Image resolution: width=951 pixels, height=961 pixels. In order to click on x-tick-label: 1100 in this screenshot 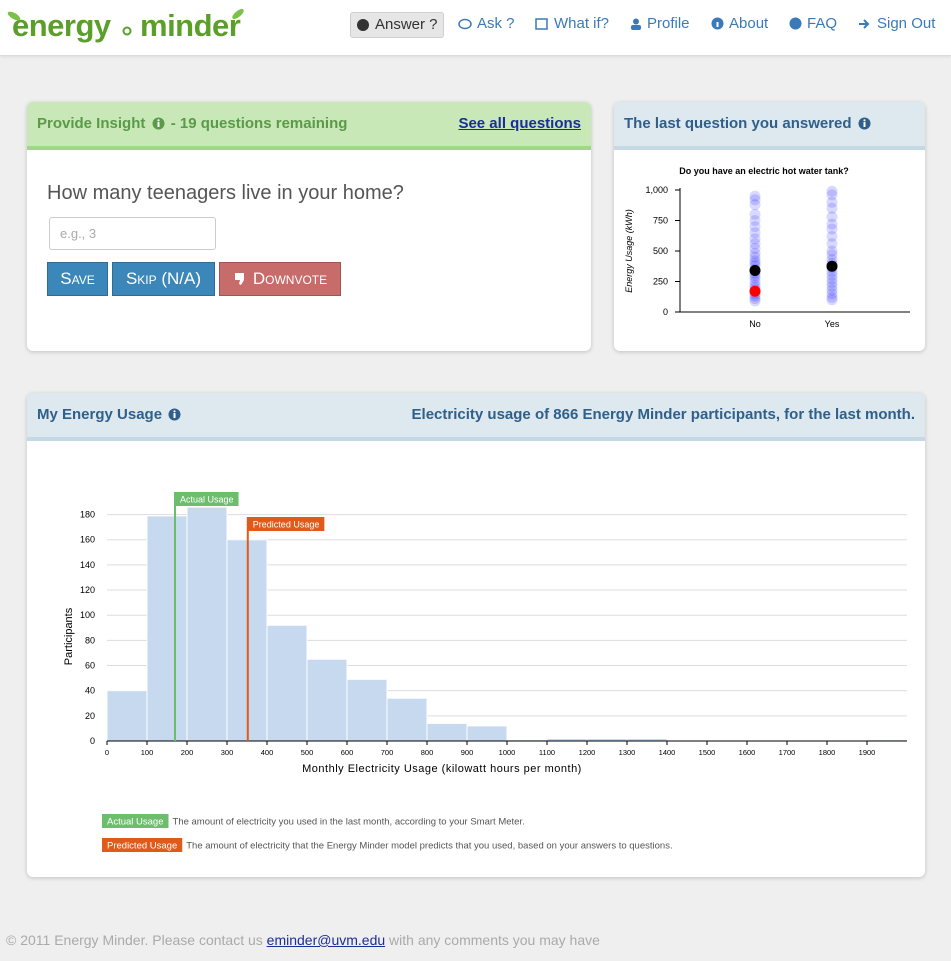, I will do `click(547, 752)`.